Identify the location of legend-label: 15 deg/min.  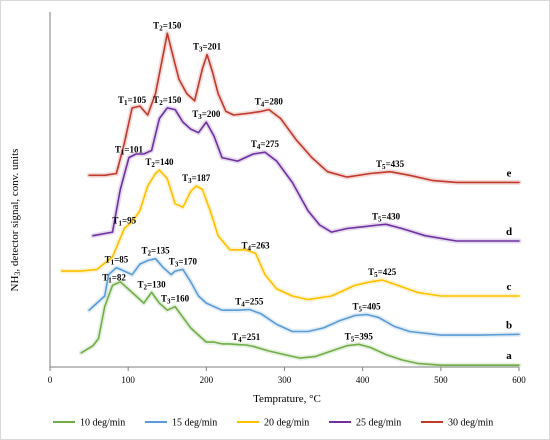
(194, 423).